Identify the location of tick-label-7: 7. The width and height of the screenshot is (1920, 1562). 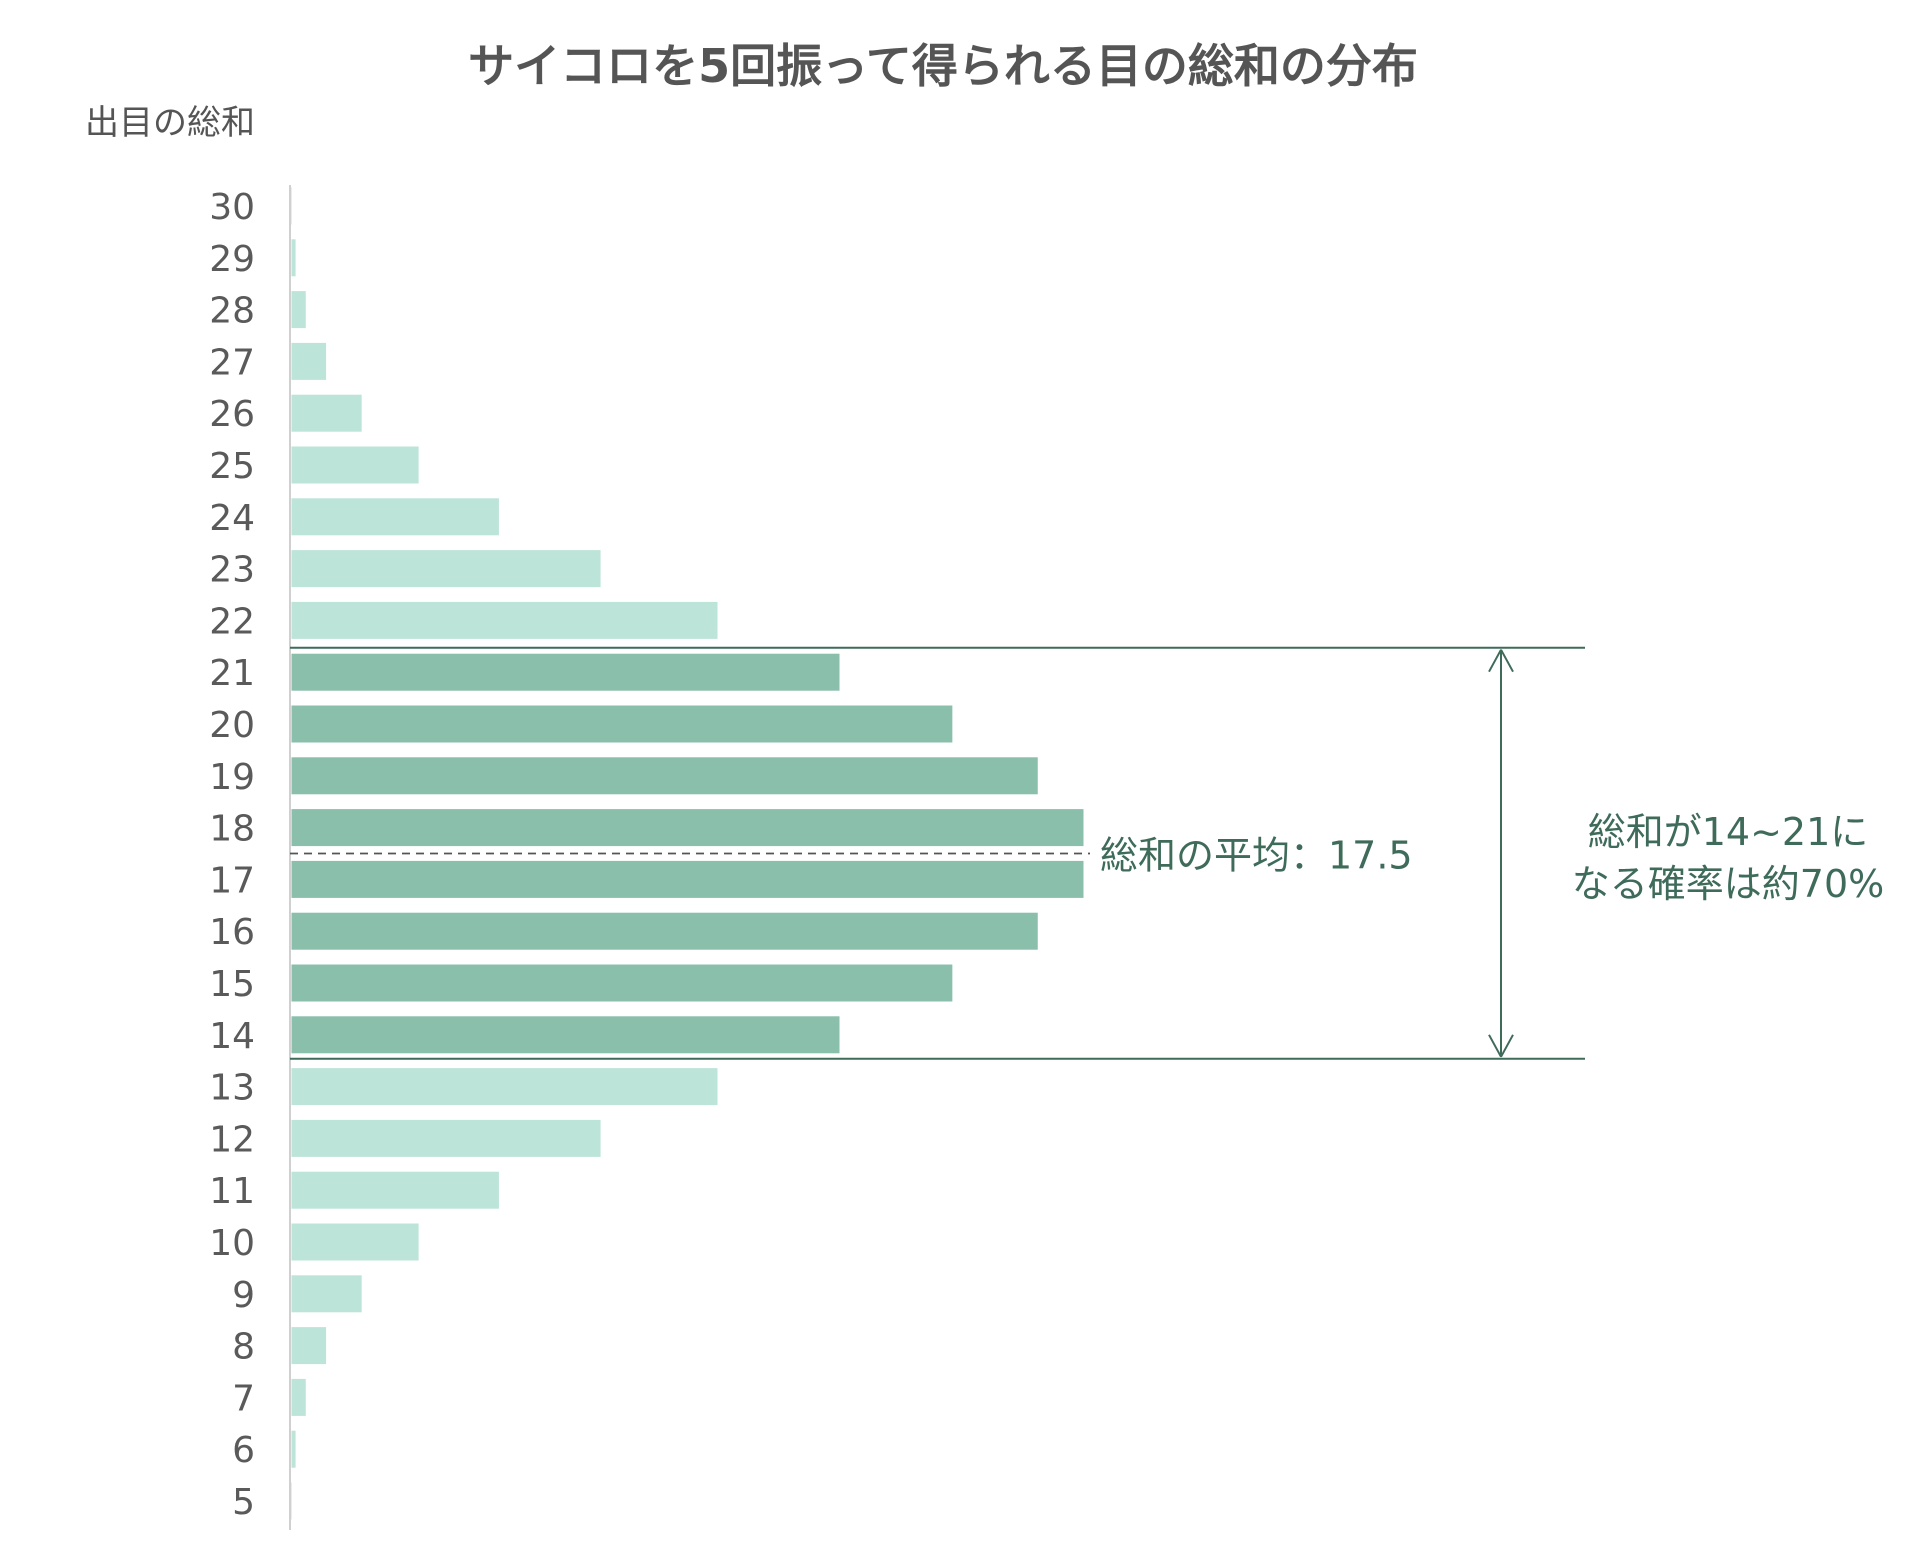
(243, 1398).